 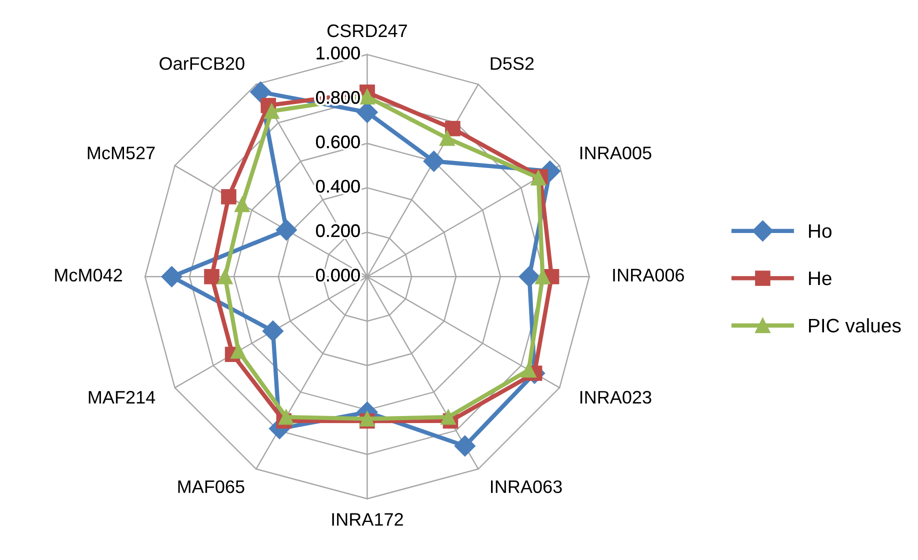 What do you see at coordinates (512, 63) in the screenshot?
I see `spoke-label: D5S2` at bounding box center [512, 63].